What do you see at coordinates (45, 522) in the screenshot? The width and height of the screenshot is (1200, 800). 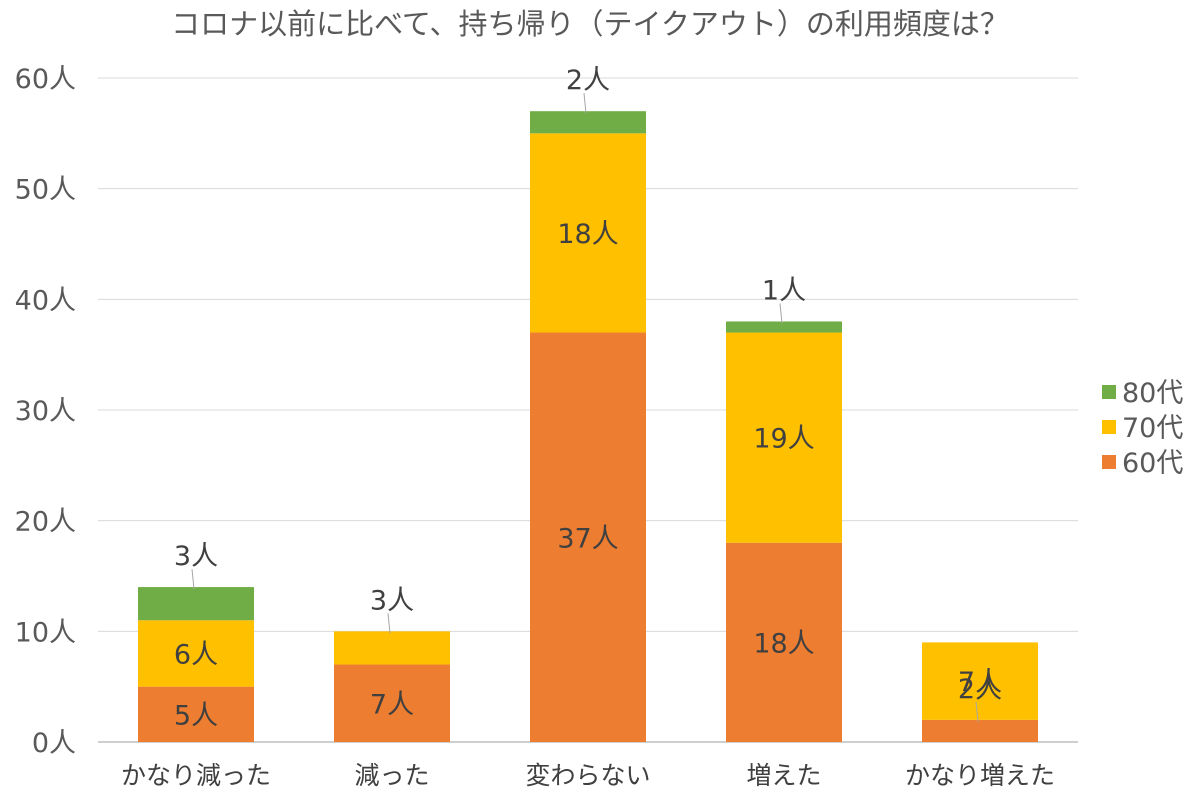 I see `y-tick-label: 20人` at bounding box center [45, 522].